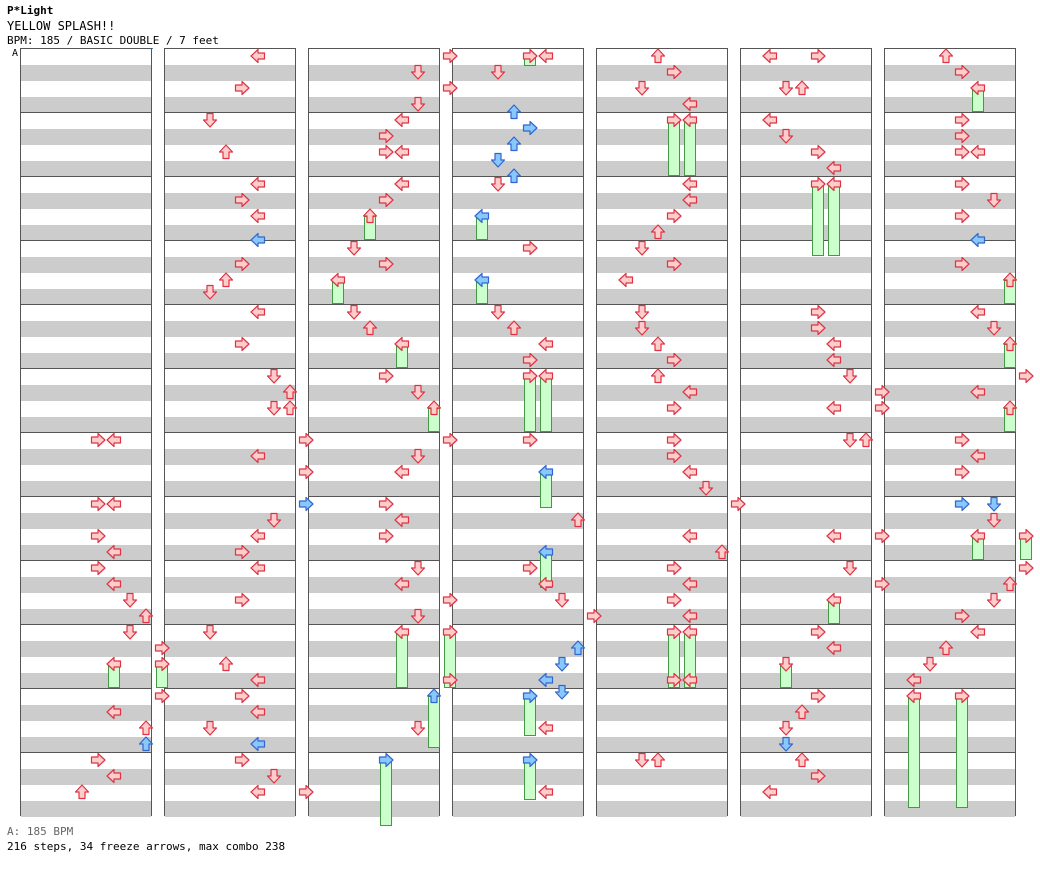 The image size is (1040, 876). What do you see at coordinates (61, 26) in the screenshot?
I see `song-title: YELLOW SPLASH!!` at bounding box center [61, 26].